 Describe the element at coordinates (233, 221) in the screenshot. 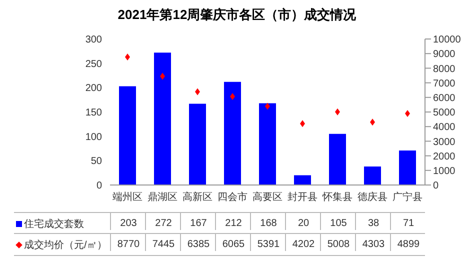

I see `data-label: 212` at that location.